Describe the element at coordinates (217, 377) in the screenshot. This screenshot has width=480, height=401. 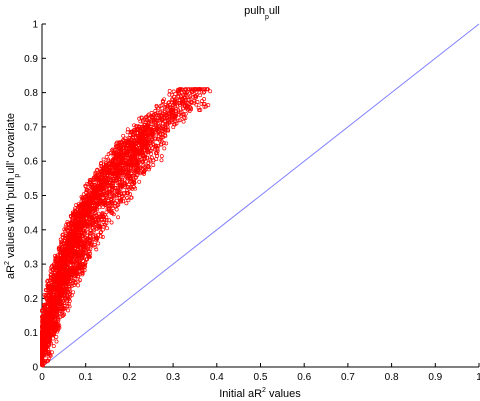
I see `x-tick-label: 0.4` at that location.